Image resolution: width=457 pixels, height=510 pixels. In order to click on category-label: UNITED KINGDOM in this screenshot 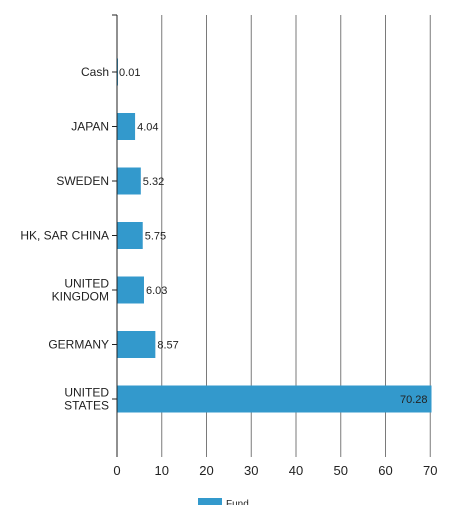, I will do `click(81, 290)`.